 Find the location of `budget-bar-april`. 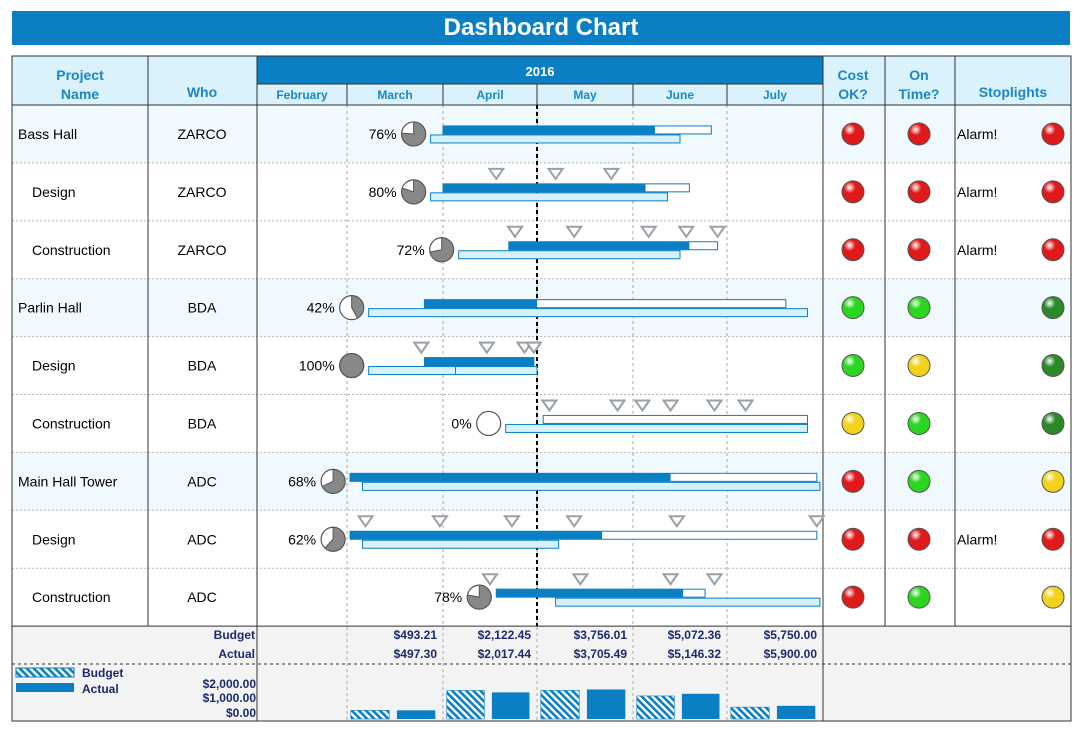

budget-bar-april is located at coordinates (465, 705).